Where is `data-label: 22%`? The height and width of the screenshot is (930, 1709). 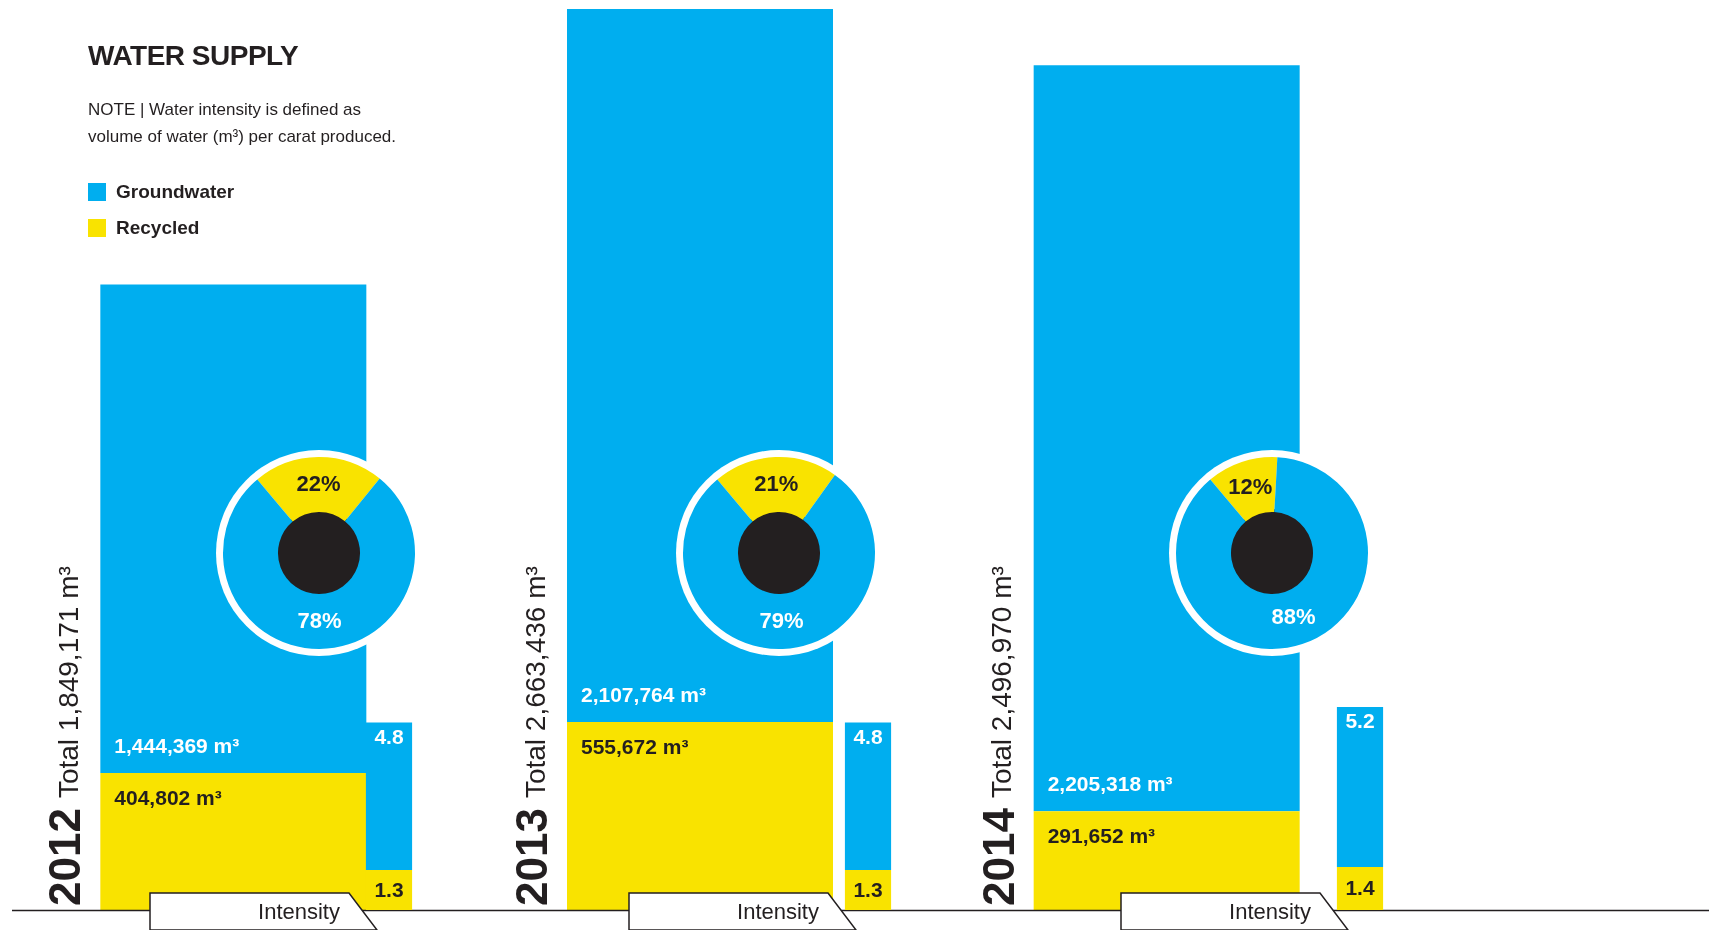 data-label: 22% is located at coordinates (318, 483).